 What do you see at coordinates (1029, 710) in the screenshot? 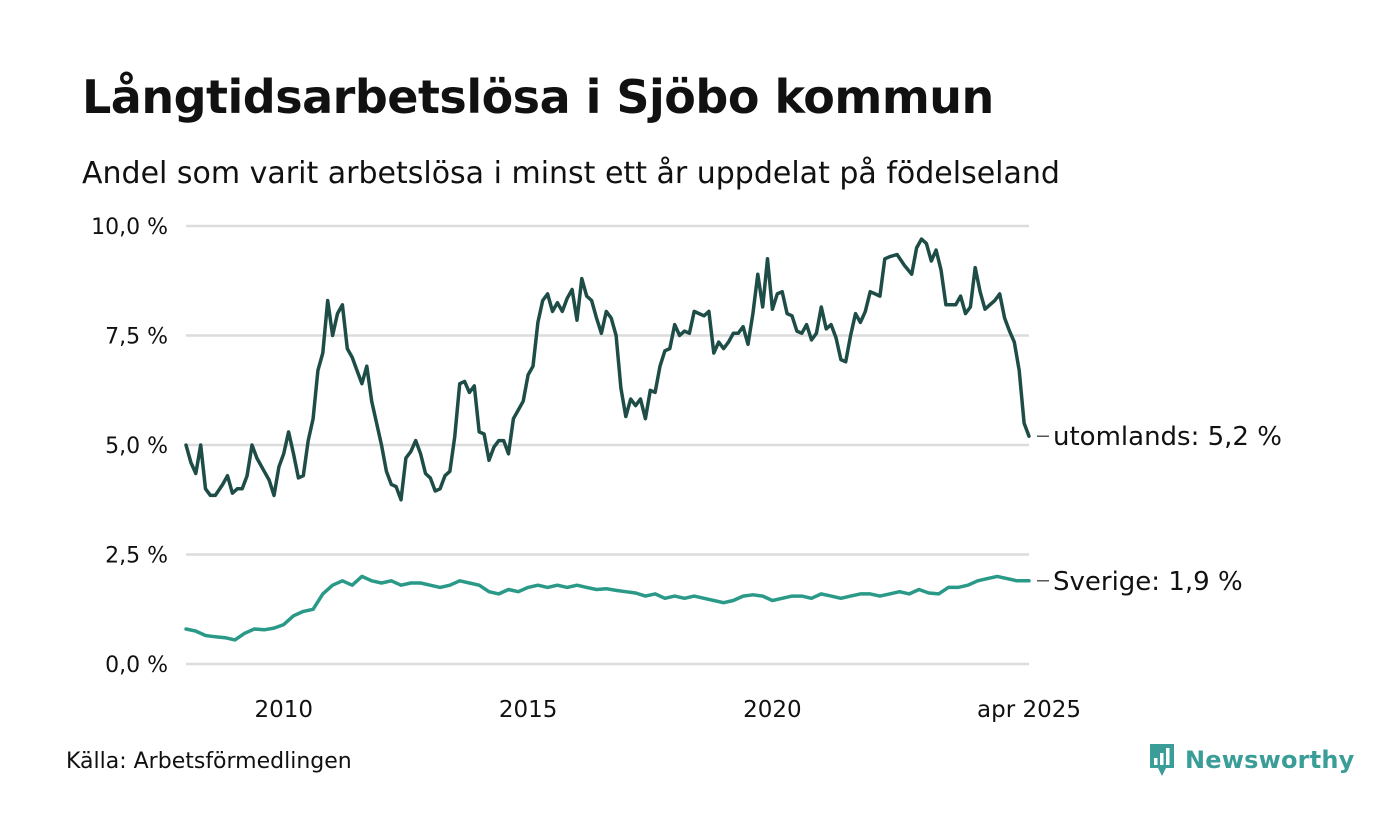
I see `x-tick-label: apr 2025` at bounding box center [1029, 710].